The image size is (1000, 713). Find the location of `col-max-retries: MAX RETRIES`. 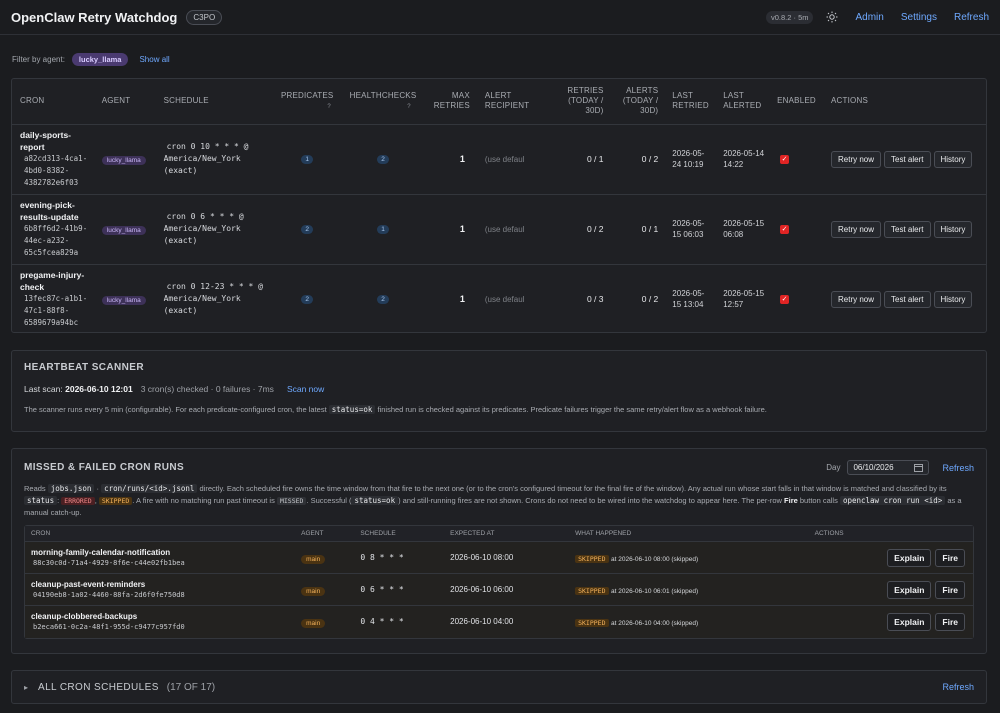

col-max-retries: MAX RETRIES is located at coordinates (451, 102).